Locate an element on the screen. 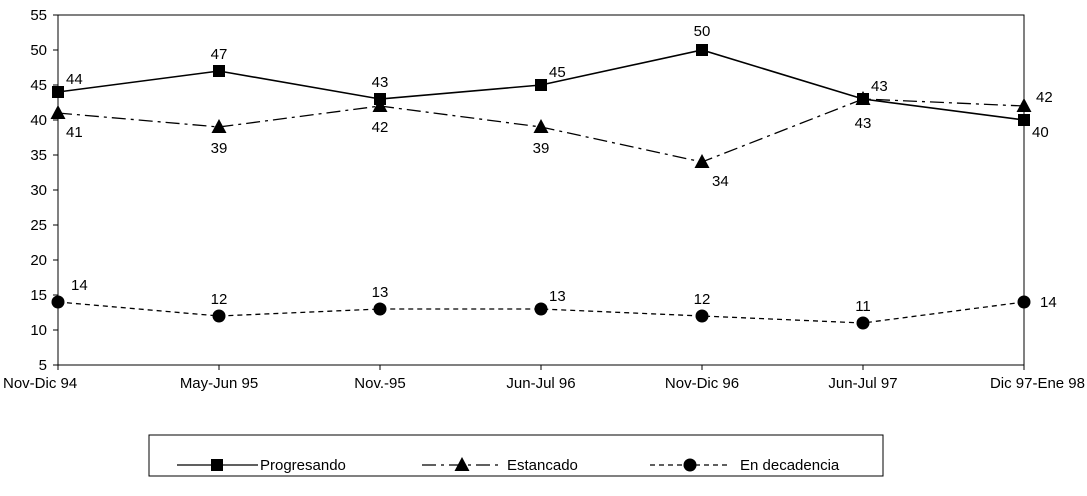  legend-label: En decadencia is located at coordinates (790, 465).